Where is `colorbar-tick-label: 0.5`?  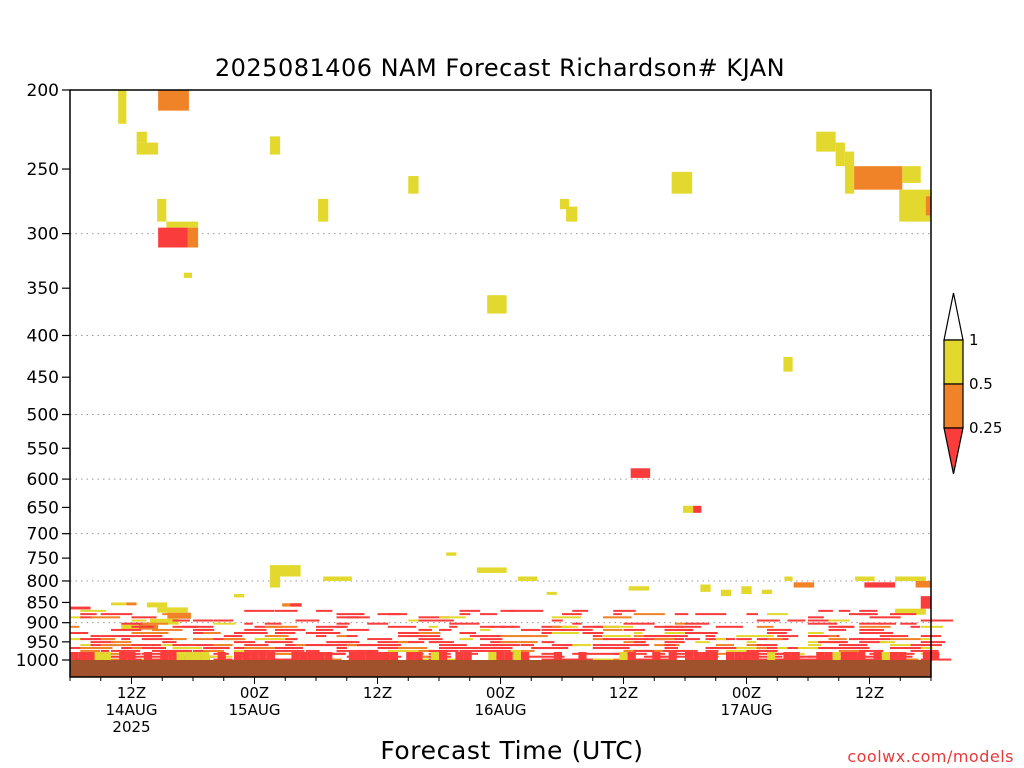
colorbar-tick-label: 0.5 is located at coordinates (981, 384).